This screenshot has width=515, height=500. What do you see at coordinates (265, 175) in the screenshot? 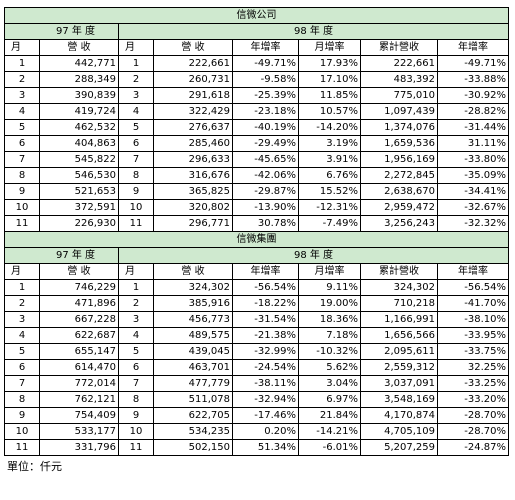
I see `yoy-cell: -42.06%` at bounding box center [265, 175].